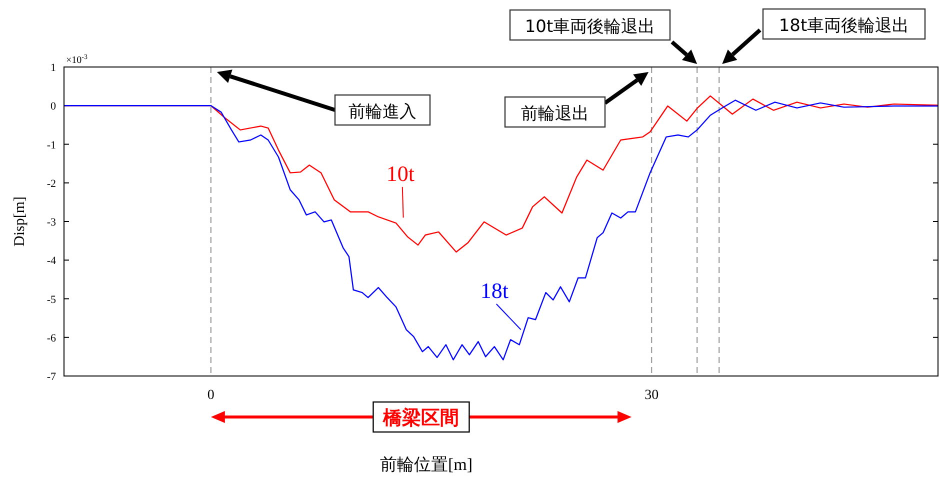 The height and width of the screenshot is (477, 939). I want to click on y-tick-label: -2, so click(51, 184).